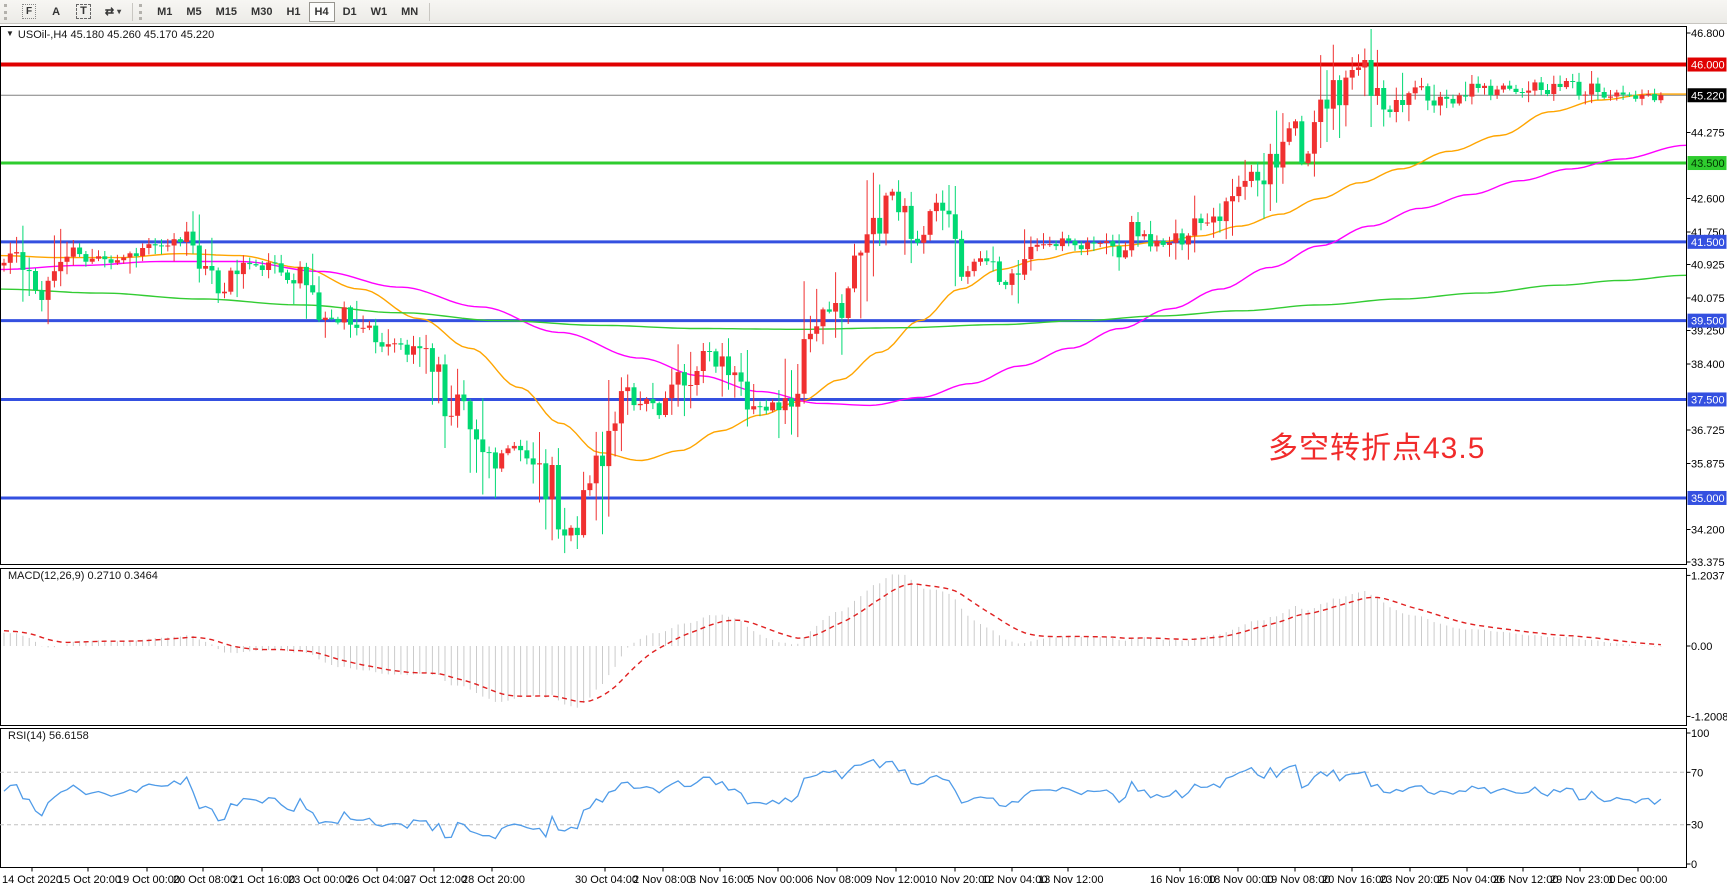 This screenshot has width=1727, height=892. Describe the element at coordinates (662, 880) in the screenshot. I see `date-axis-label: 2 Nov 08:00` at that location.